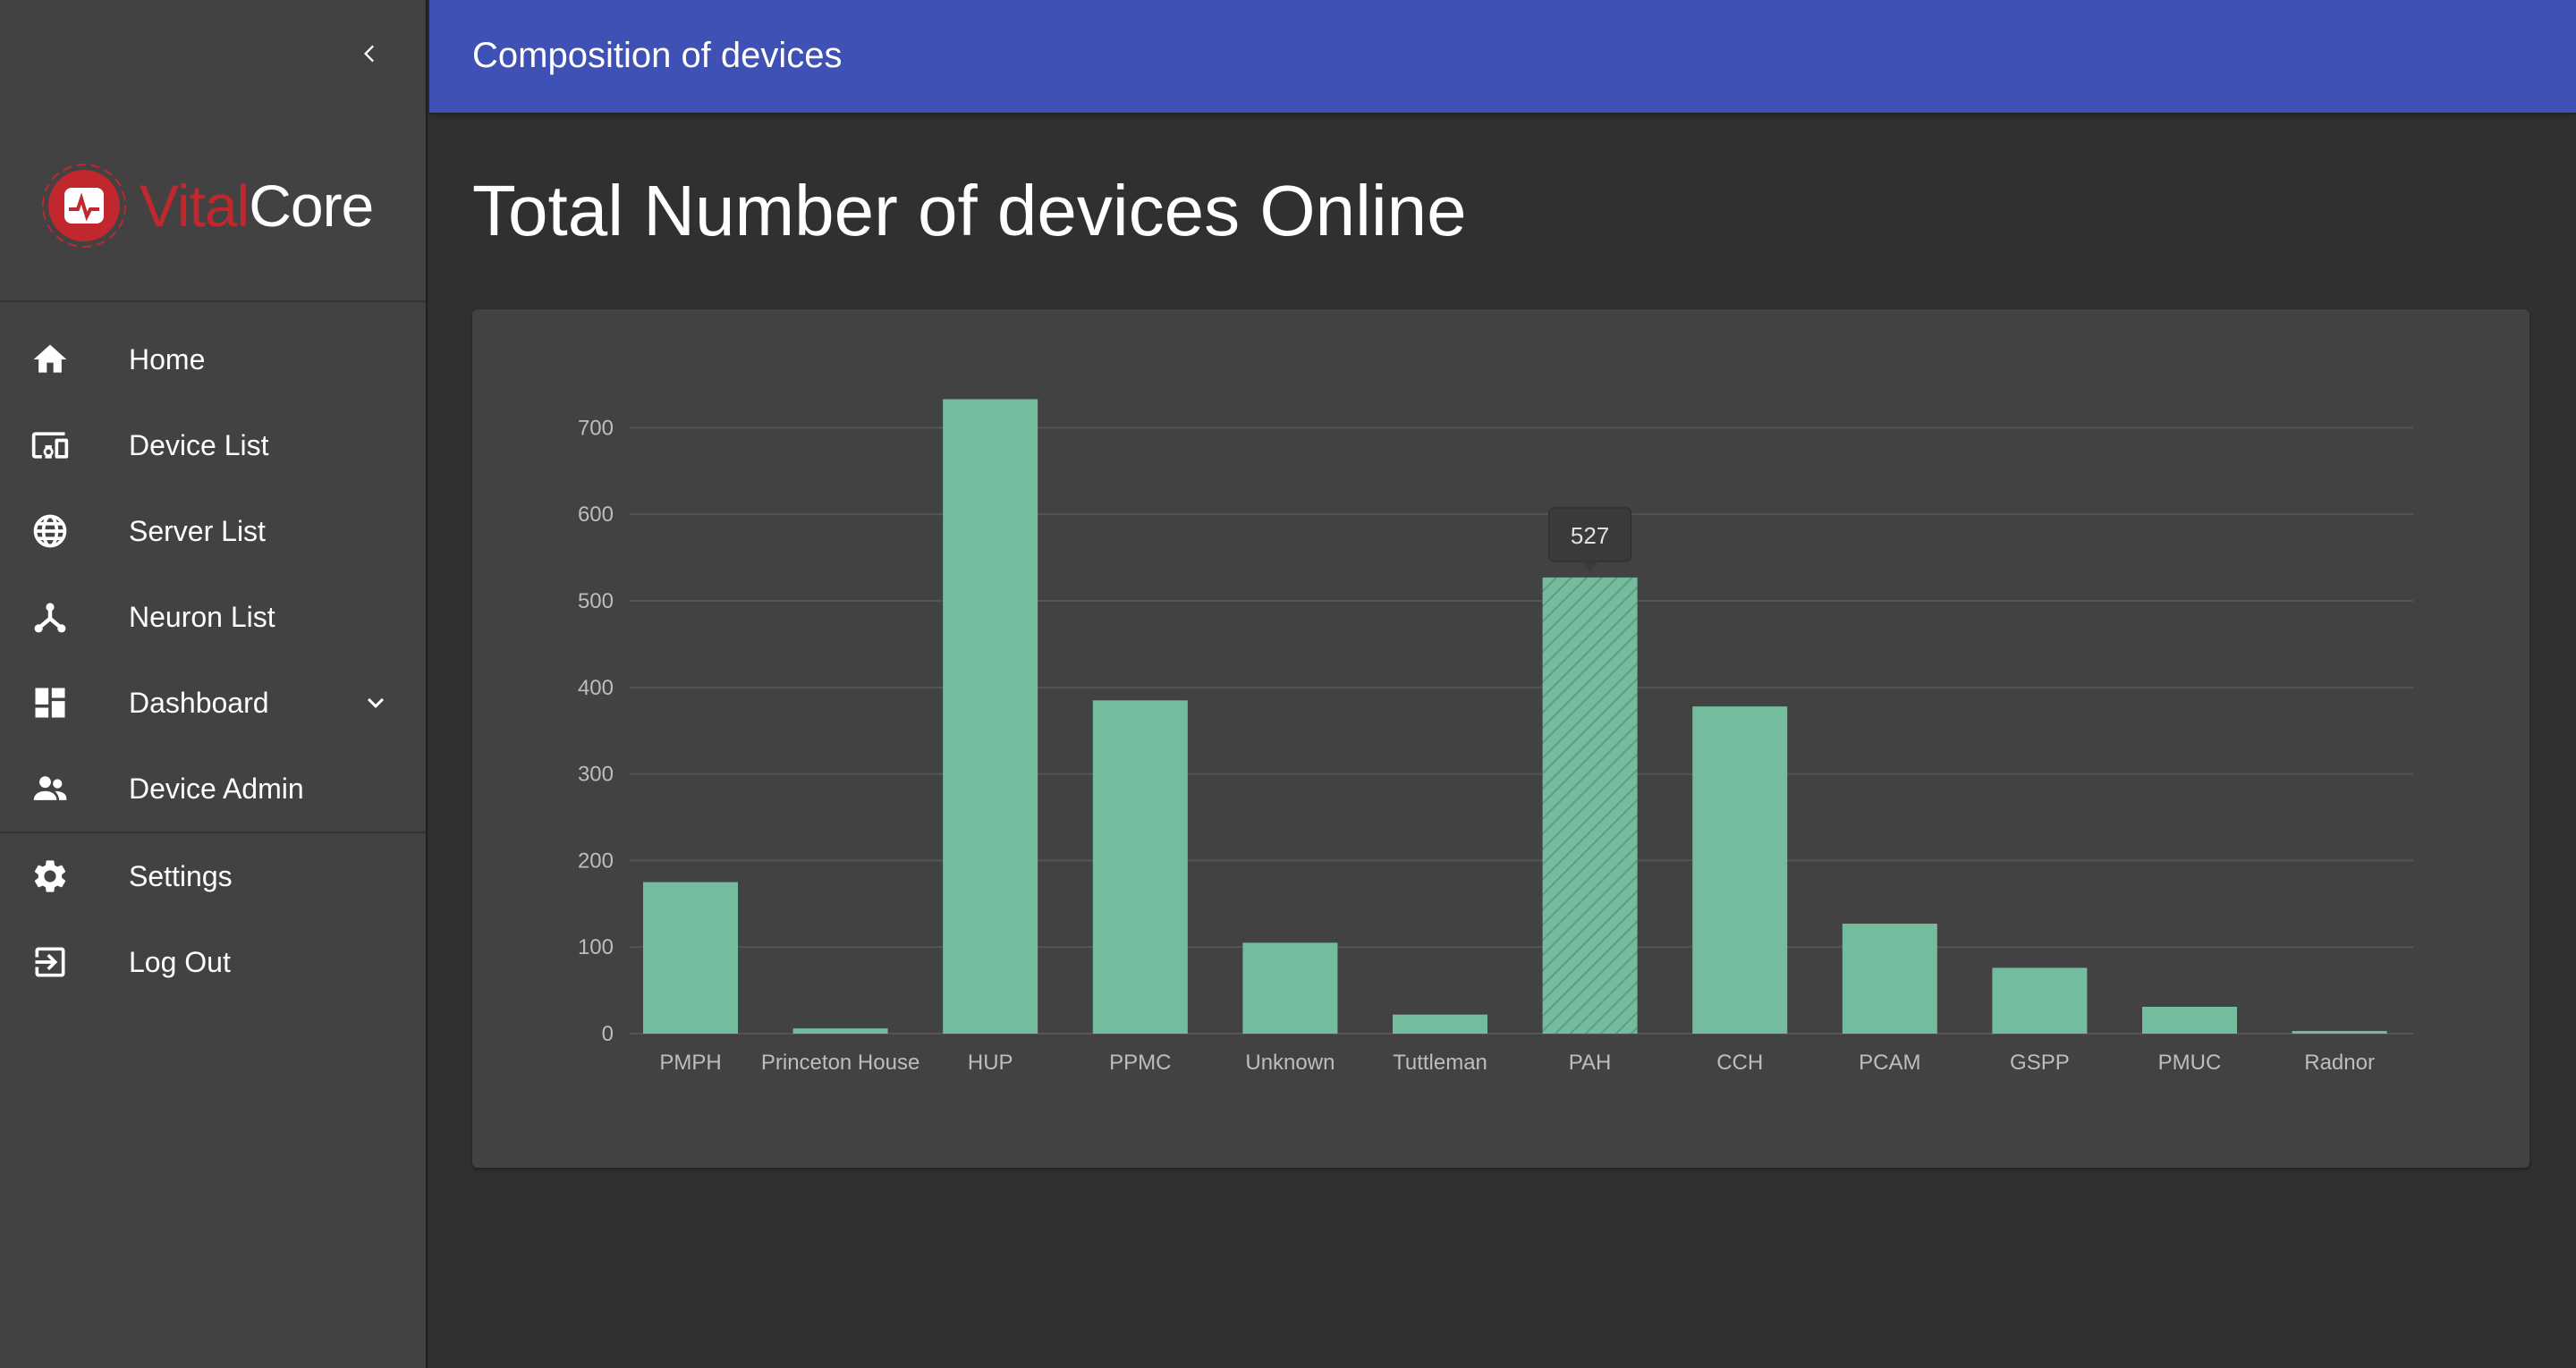 Image resolution: width=2576 pixels, height=1368 pixels. I want to click on bar-princeton-house, so click(840, 1031).